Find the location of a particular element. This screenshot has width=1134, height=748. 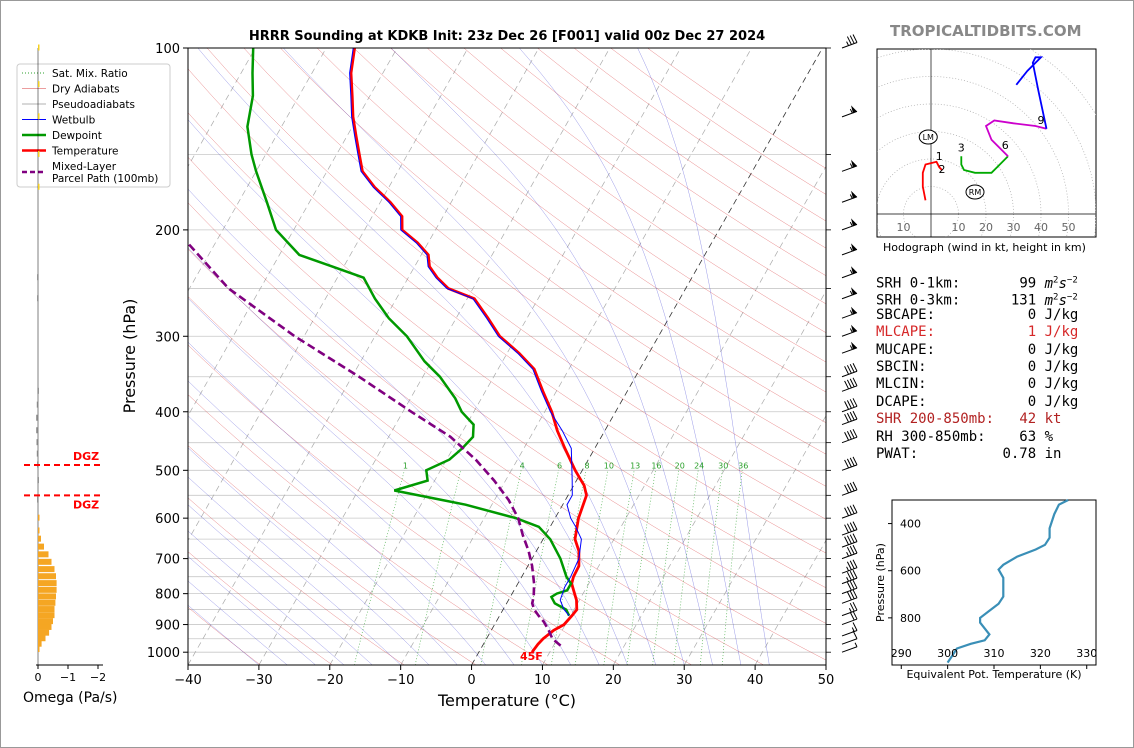

stat-label: RH 300-850mb: is located at coordinates (931, 436).